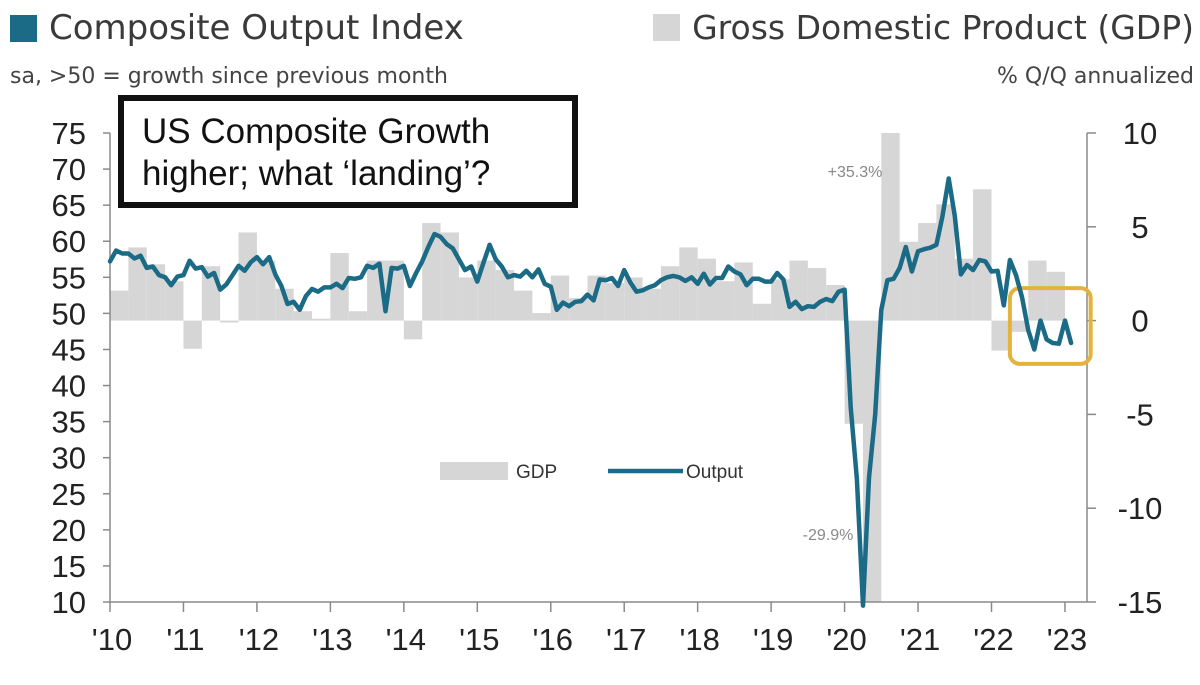 The width and height of the screenshot is (1200, 685). What do you see at coordinates (846, 639) in the screenshot?
I see `x-tick-label: '20` at bounding box center [846, 639].